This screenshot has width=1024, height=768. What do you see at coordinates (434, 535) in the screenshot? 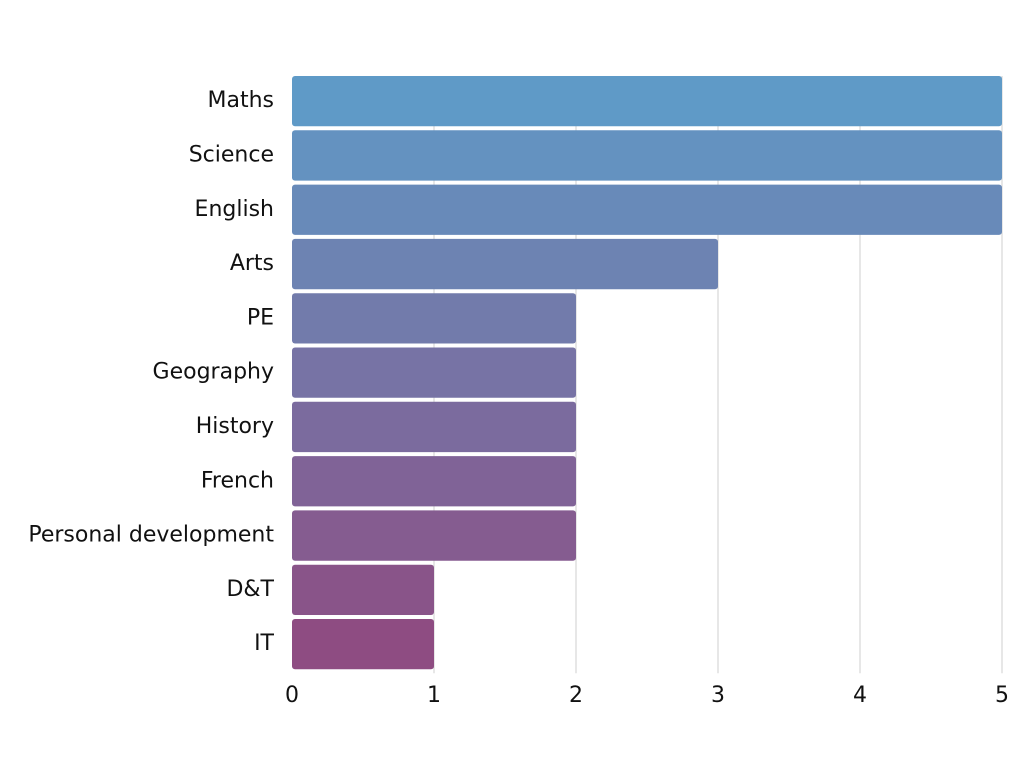
I see `bar-personal-development` at bounding box center [434, 535].